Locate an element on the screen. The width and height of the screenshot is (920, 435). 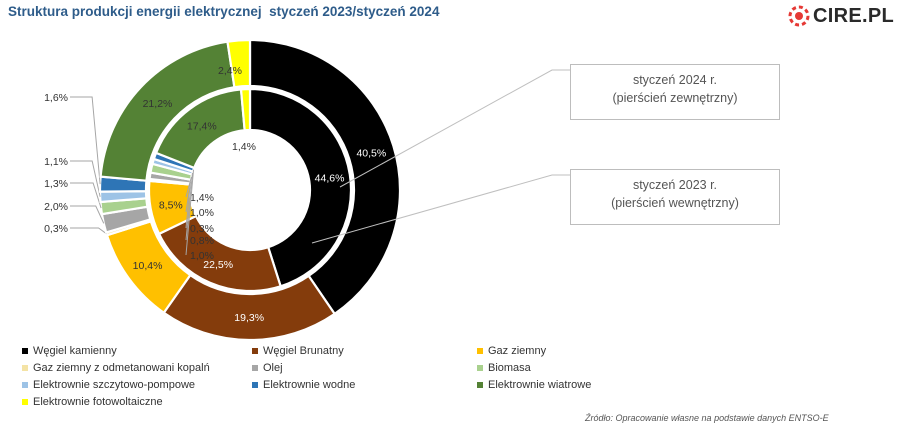
legend-item: Biomasa is located at coordinates (504, 368).